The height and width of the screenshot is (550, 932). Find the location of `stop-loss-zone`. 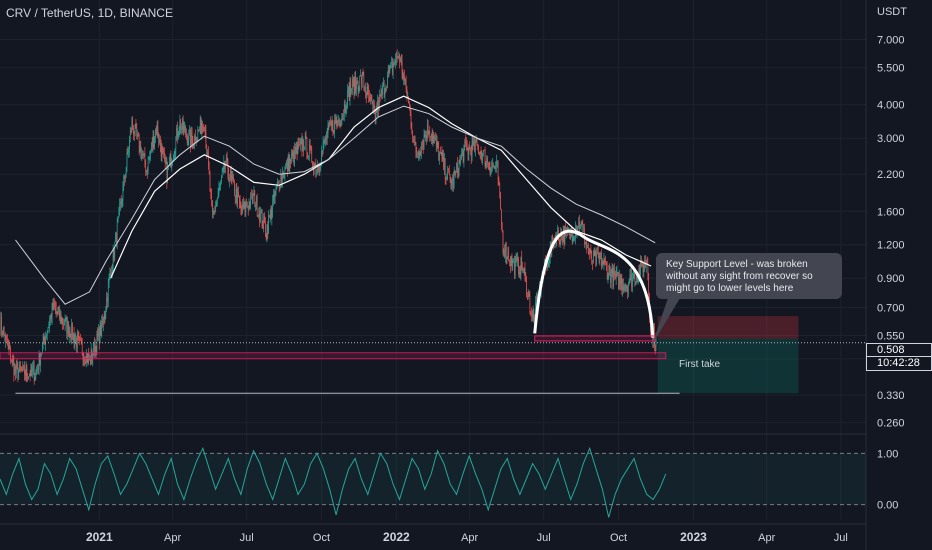

stop-loss-zone is located at coordinates (728, 327).